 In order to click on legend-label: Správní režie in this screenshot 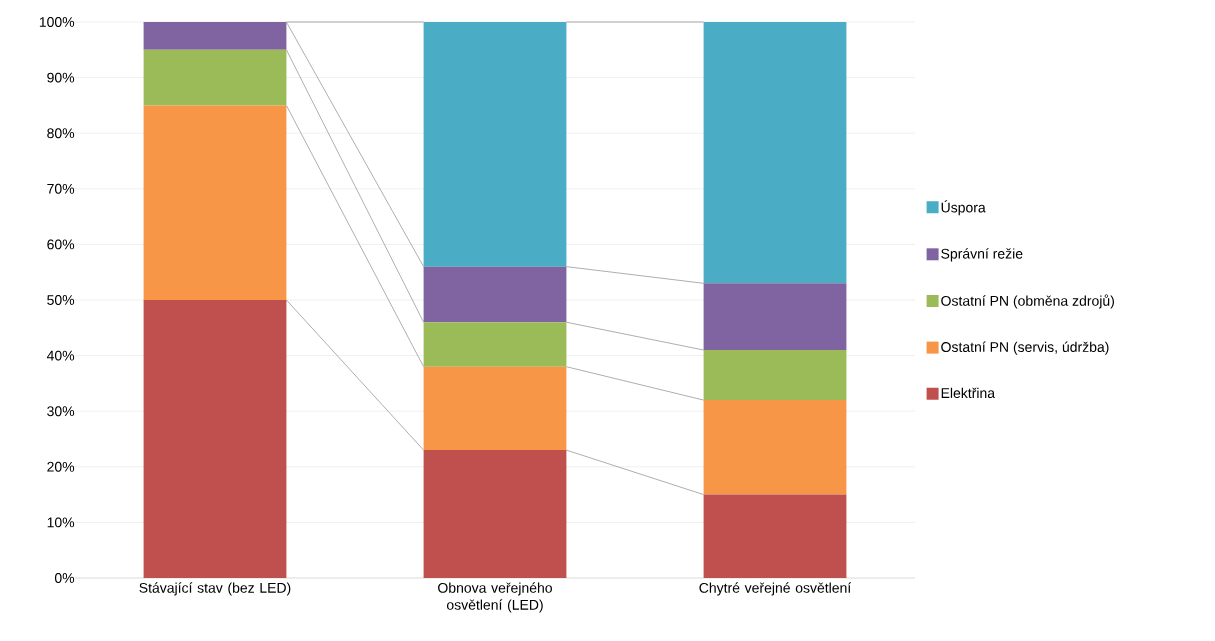, I will do `click(982, 255)`.